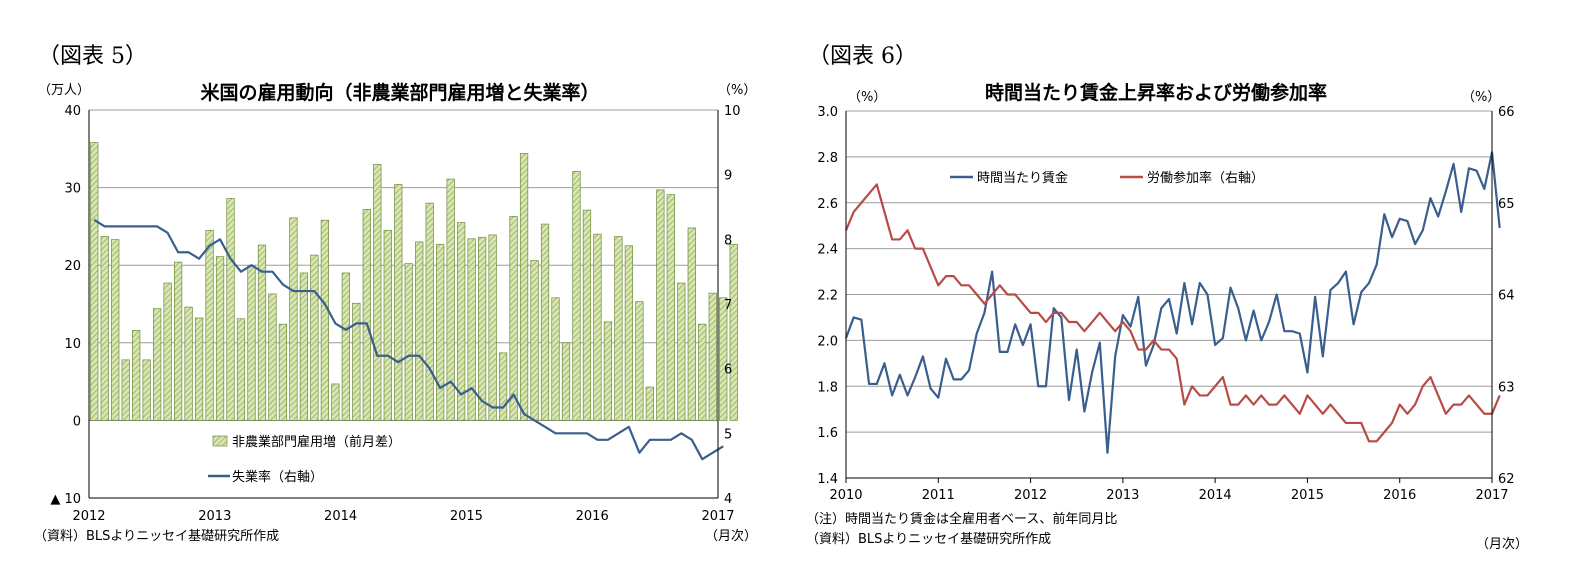 The image size is (1576, 587). I want to click on y2-tick-label: 5, so click(728, 434).